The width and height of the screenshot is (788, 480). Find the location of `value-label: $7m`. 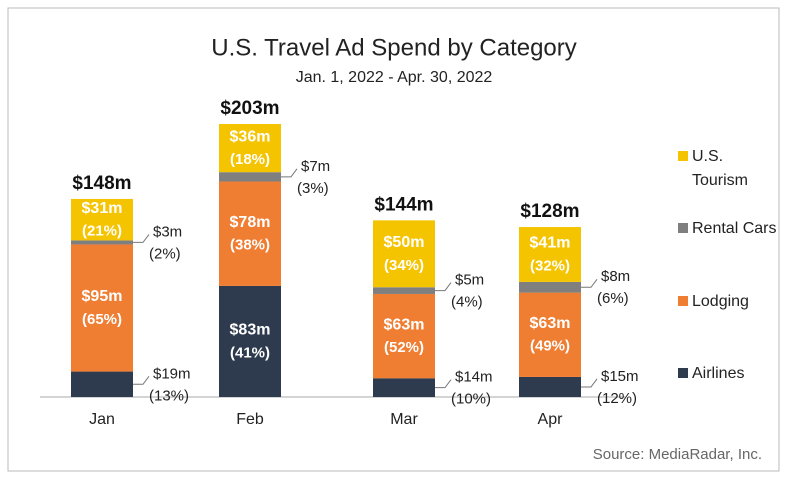

value-label: $7m is located at coordinates (315, 166).